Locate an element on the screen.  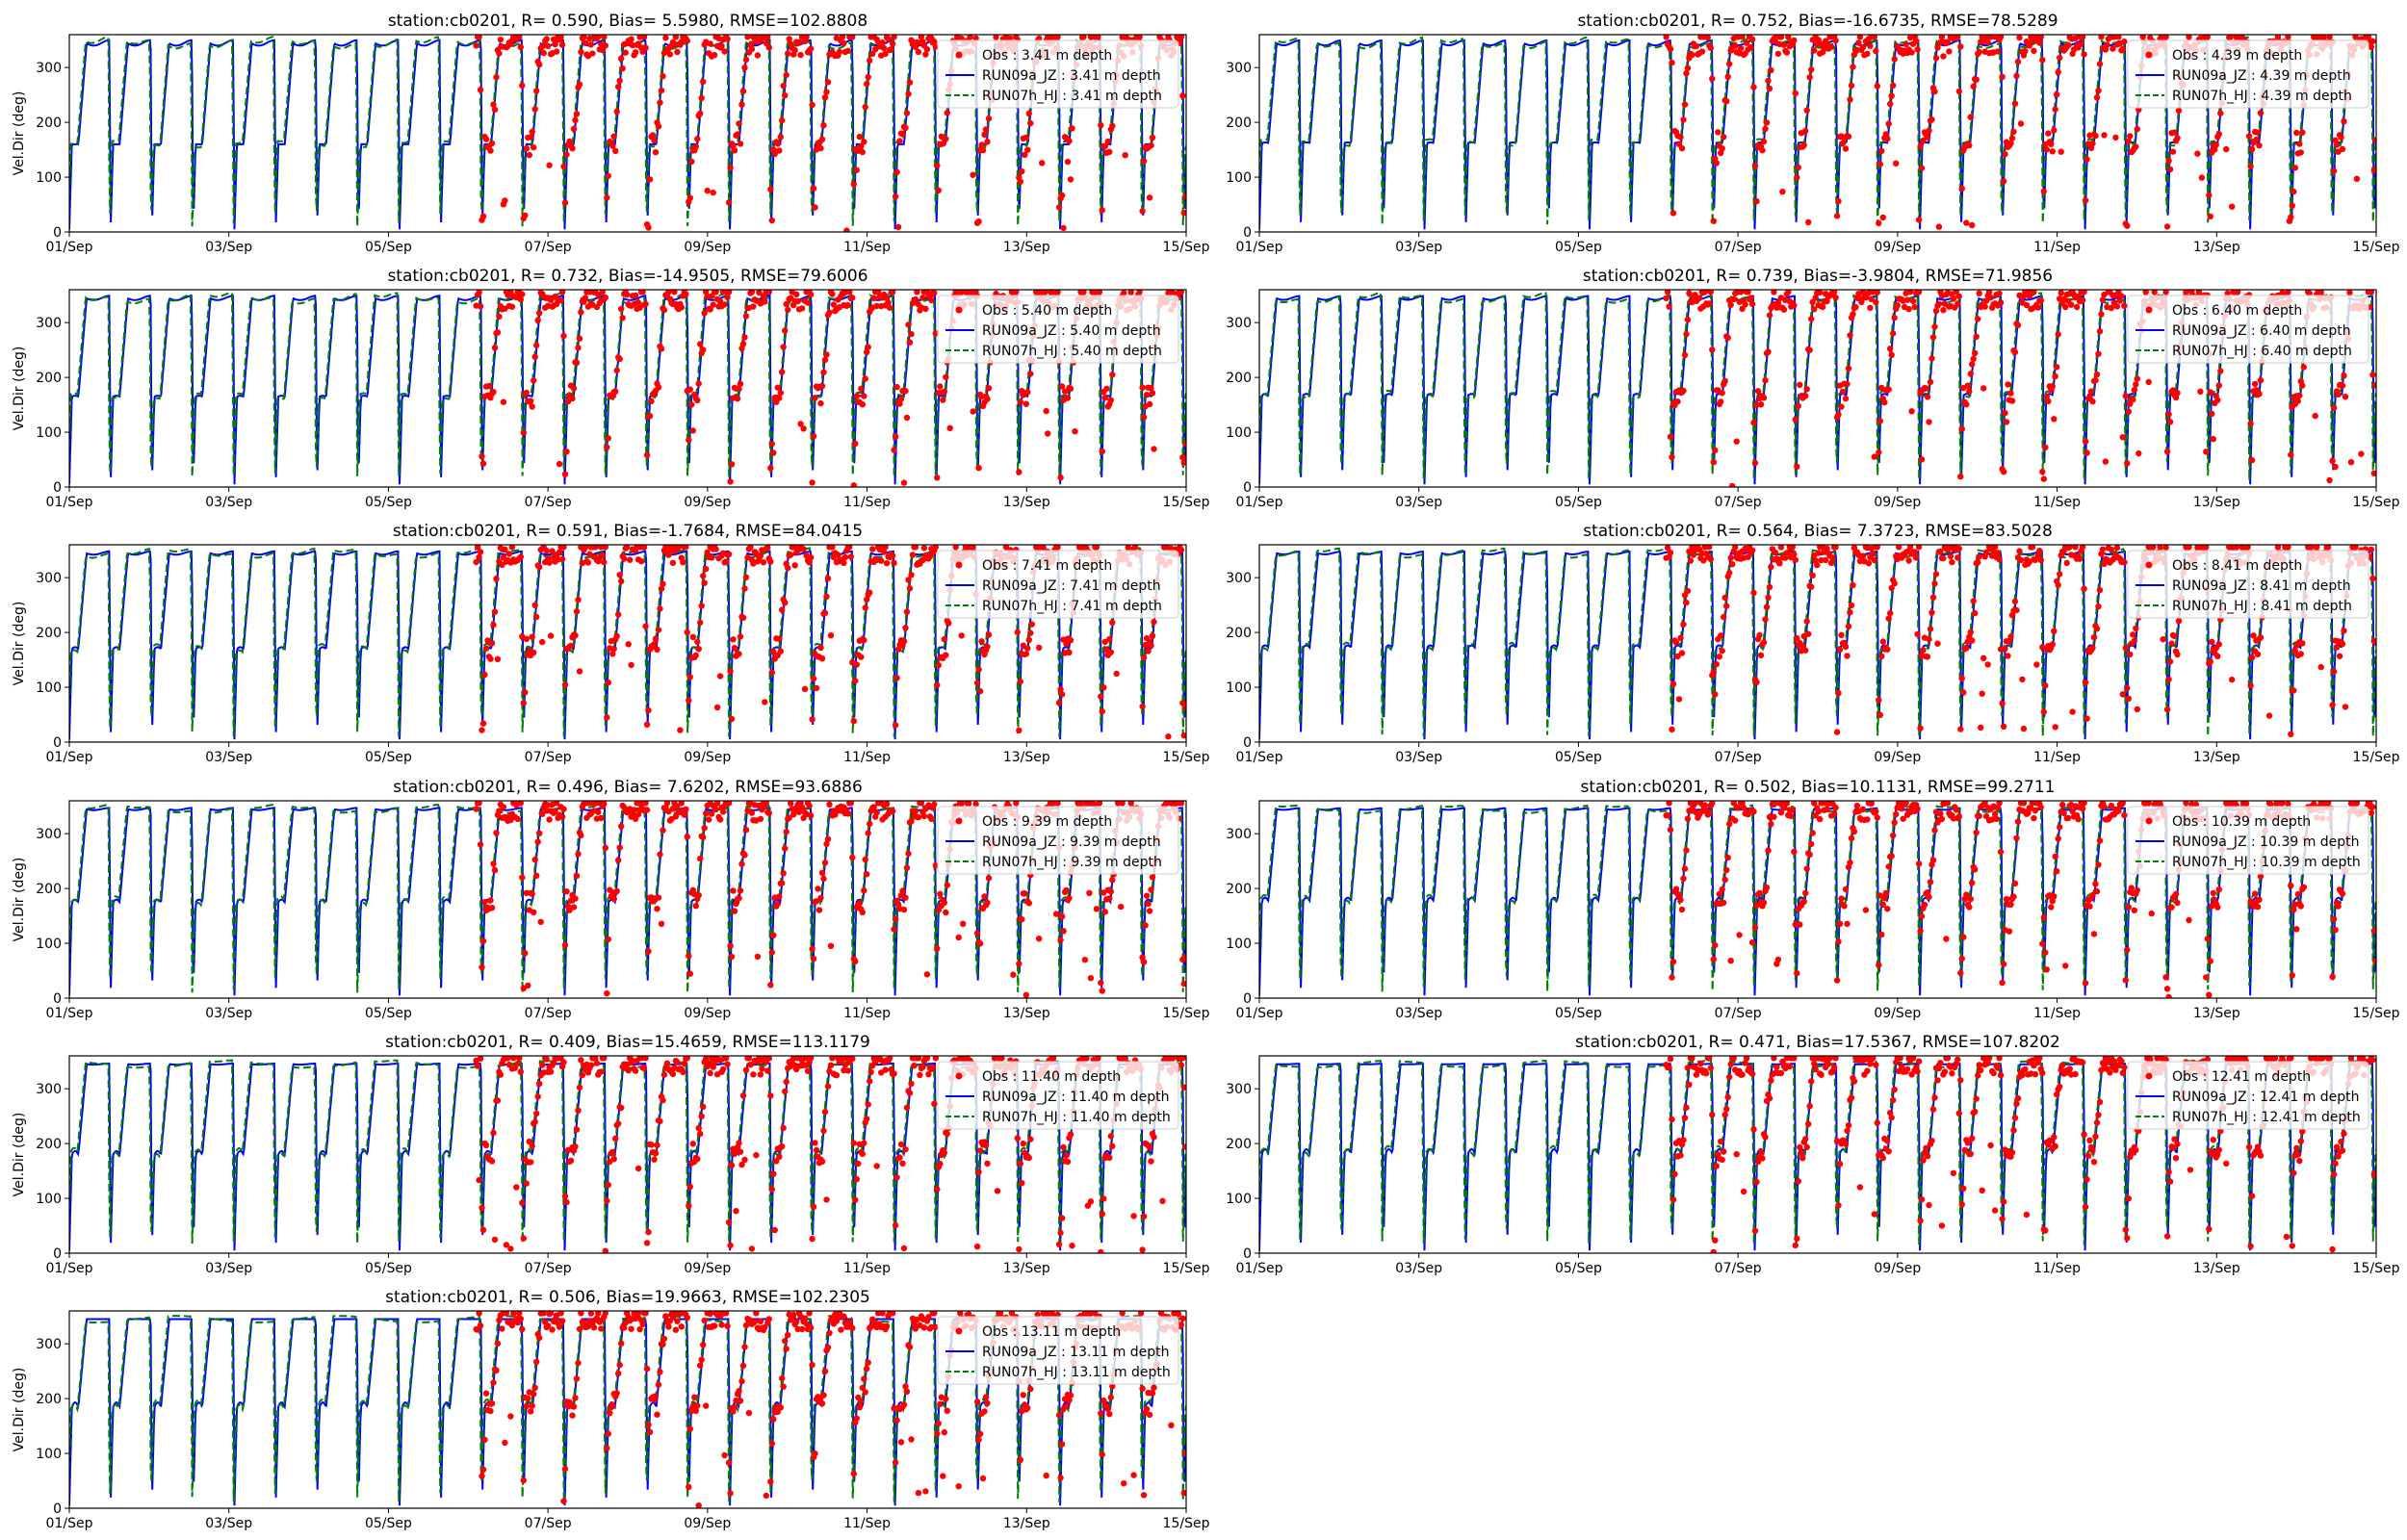
legend-entry: Obs : 3.41 m depth is located at coordinates (1047, 56).